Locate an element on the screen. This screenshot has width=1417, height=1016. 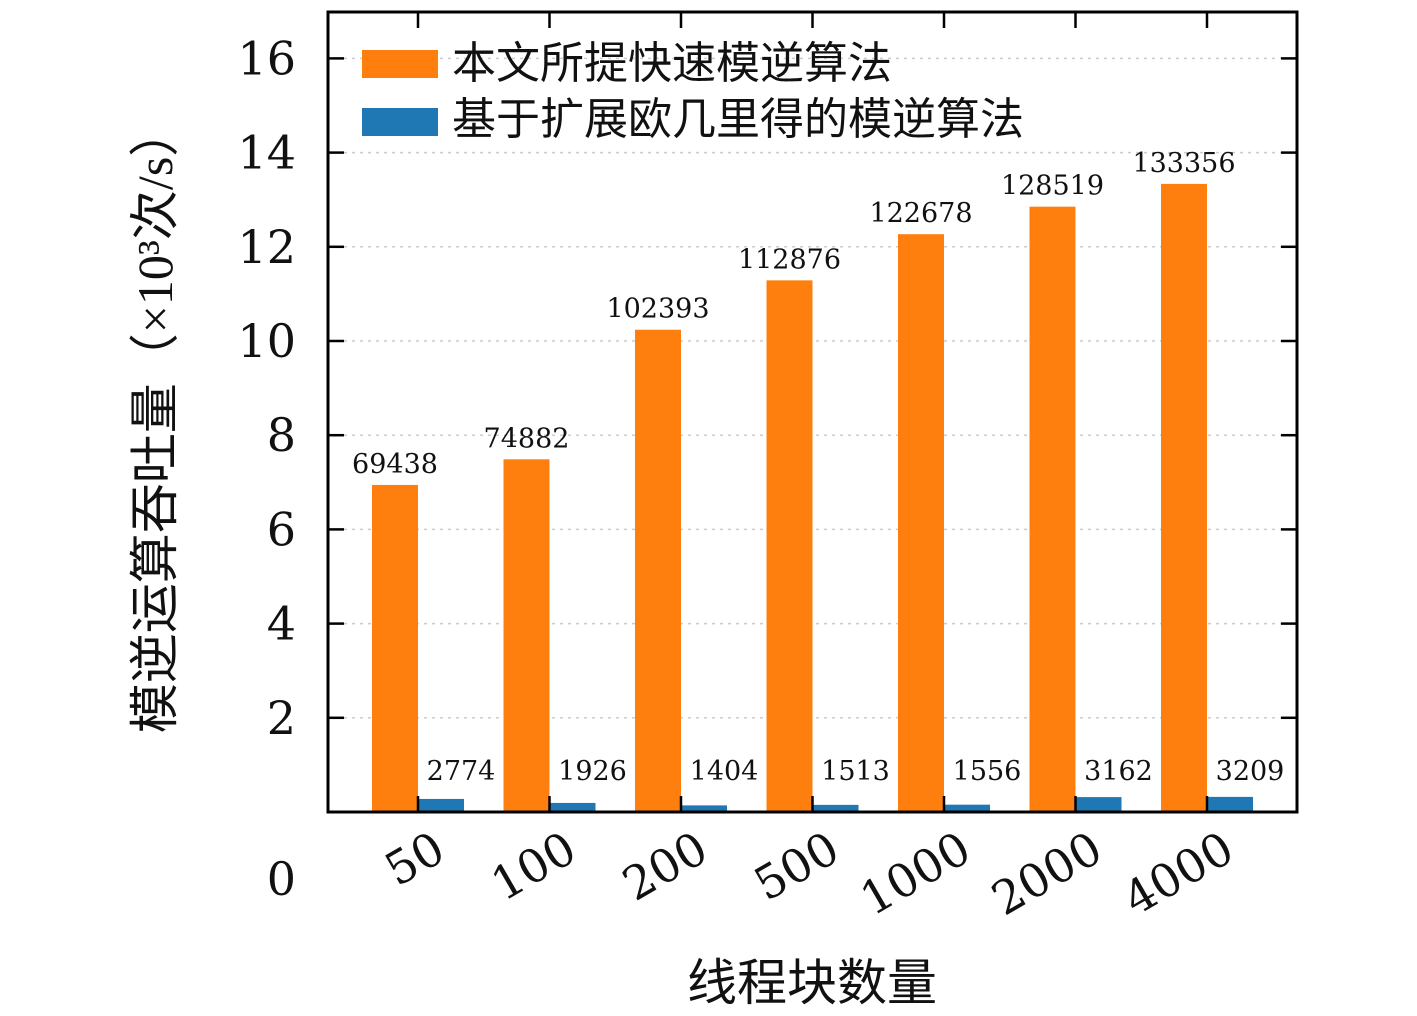
legend-label-euclid: 基于扩展欧几里得的模逆算法 is located at coordinates (738, 119).